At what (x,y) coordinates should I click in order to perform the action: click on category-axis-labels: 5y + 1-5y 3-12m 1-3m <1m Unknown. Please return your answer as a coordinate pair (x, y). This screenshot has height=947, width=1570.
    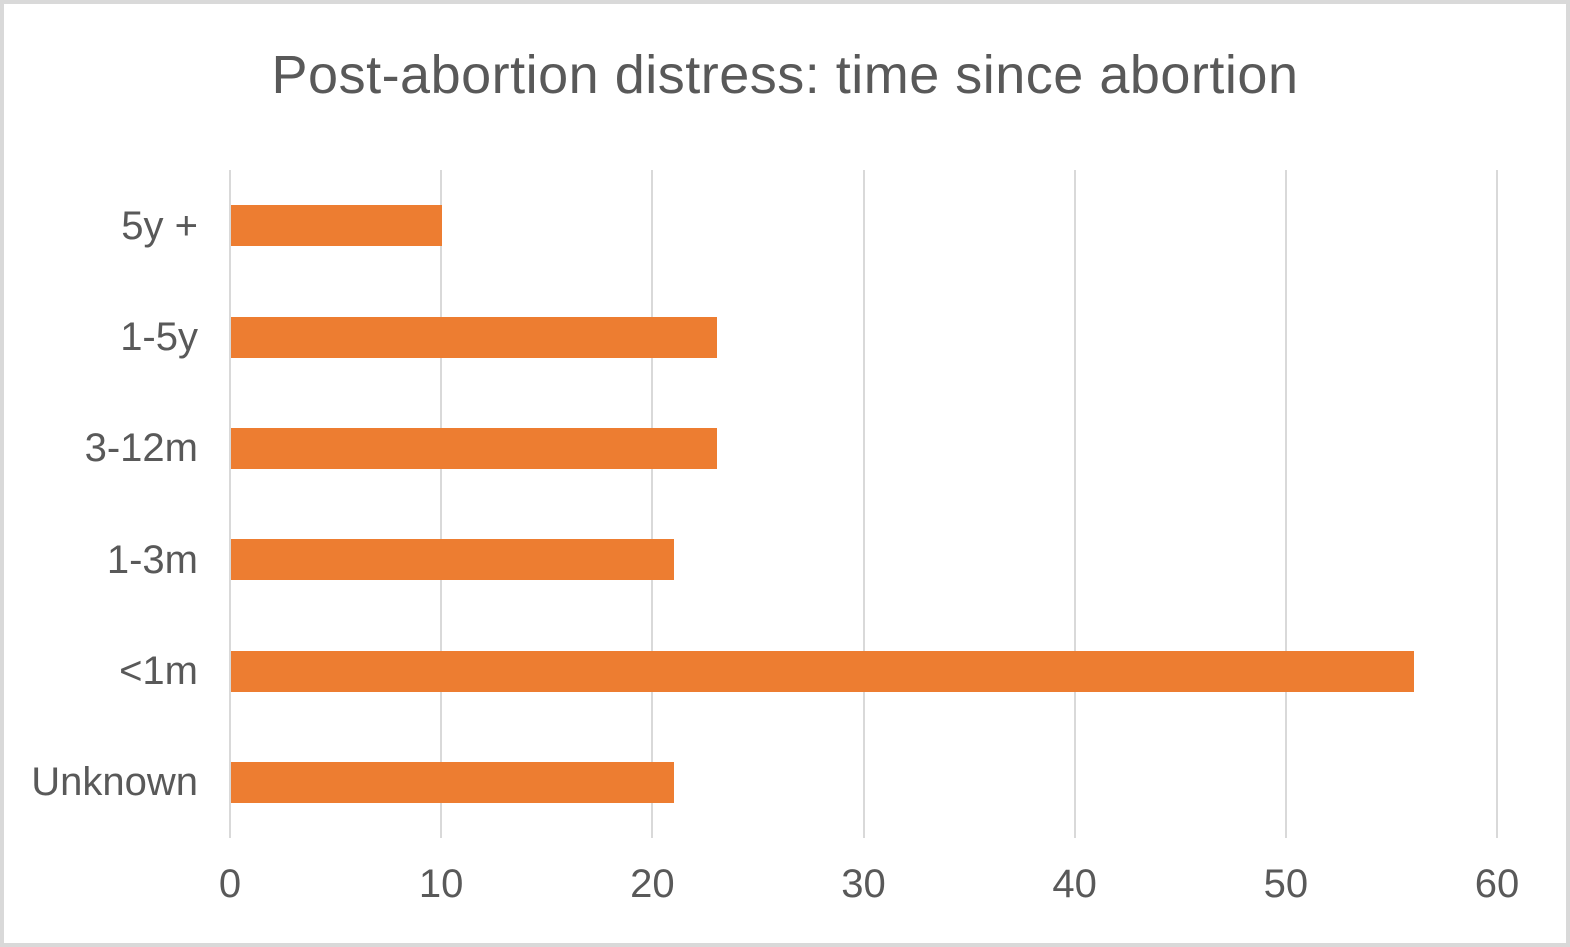
    Looking at the image, I should click on (99, 504).